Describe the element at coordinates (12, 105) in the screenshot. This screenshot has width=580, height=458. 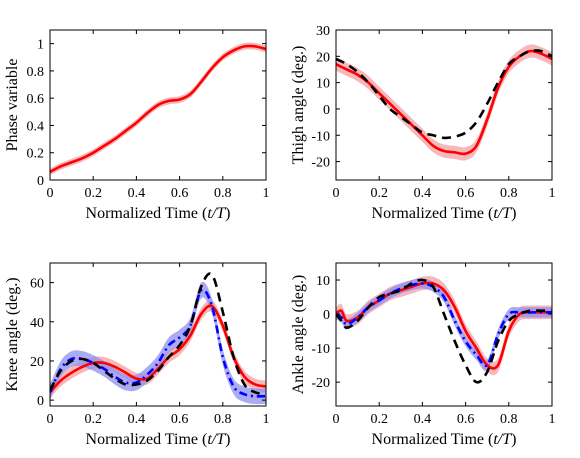
I see `y-axis-label: Phase variable` at that location.